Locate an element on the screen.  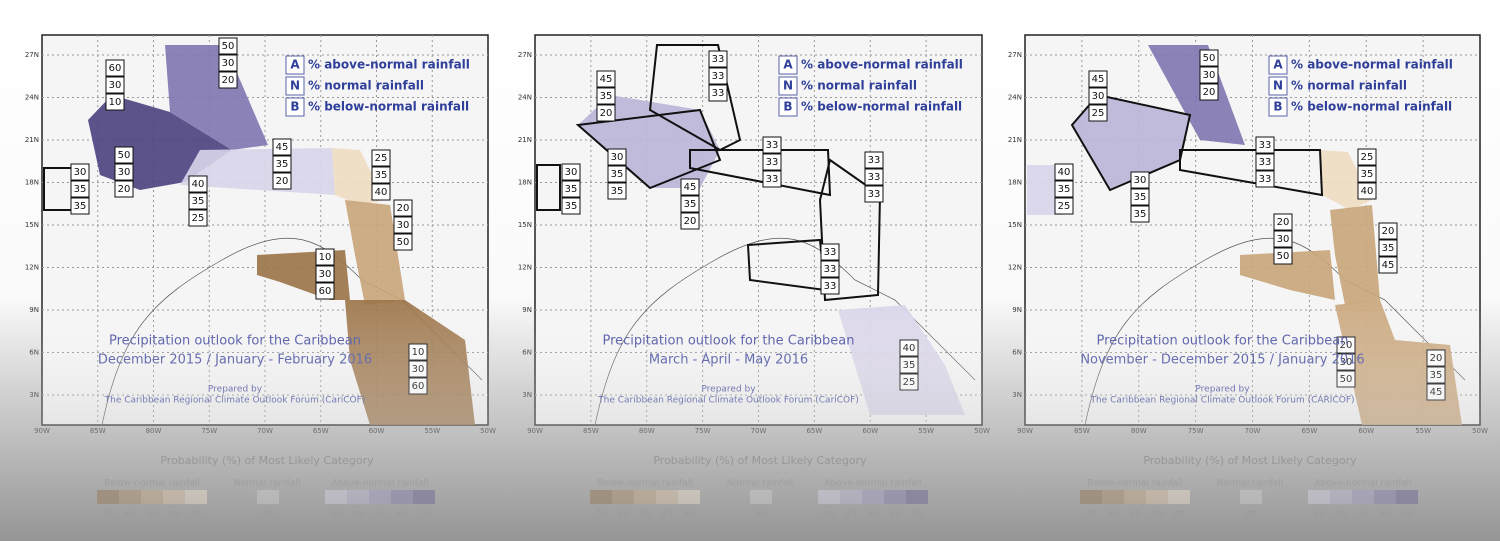
lon-label: 80W is located at coordinates (154, 431).